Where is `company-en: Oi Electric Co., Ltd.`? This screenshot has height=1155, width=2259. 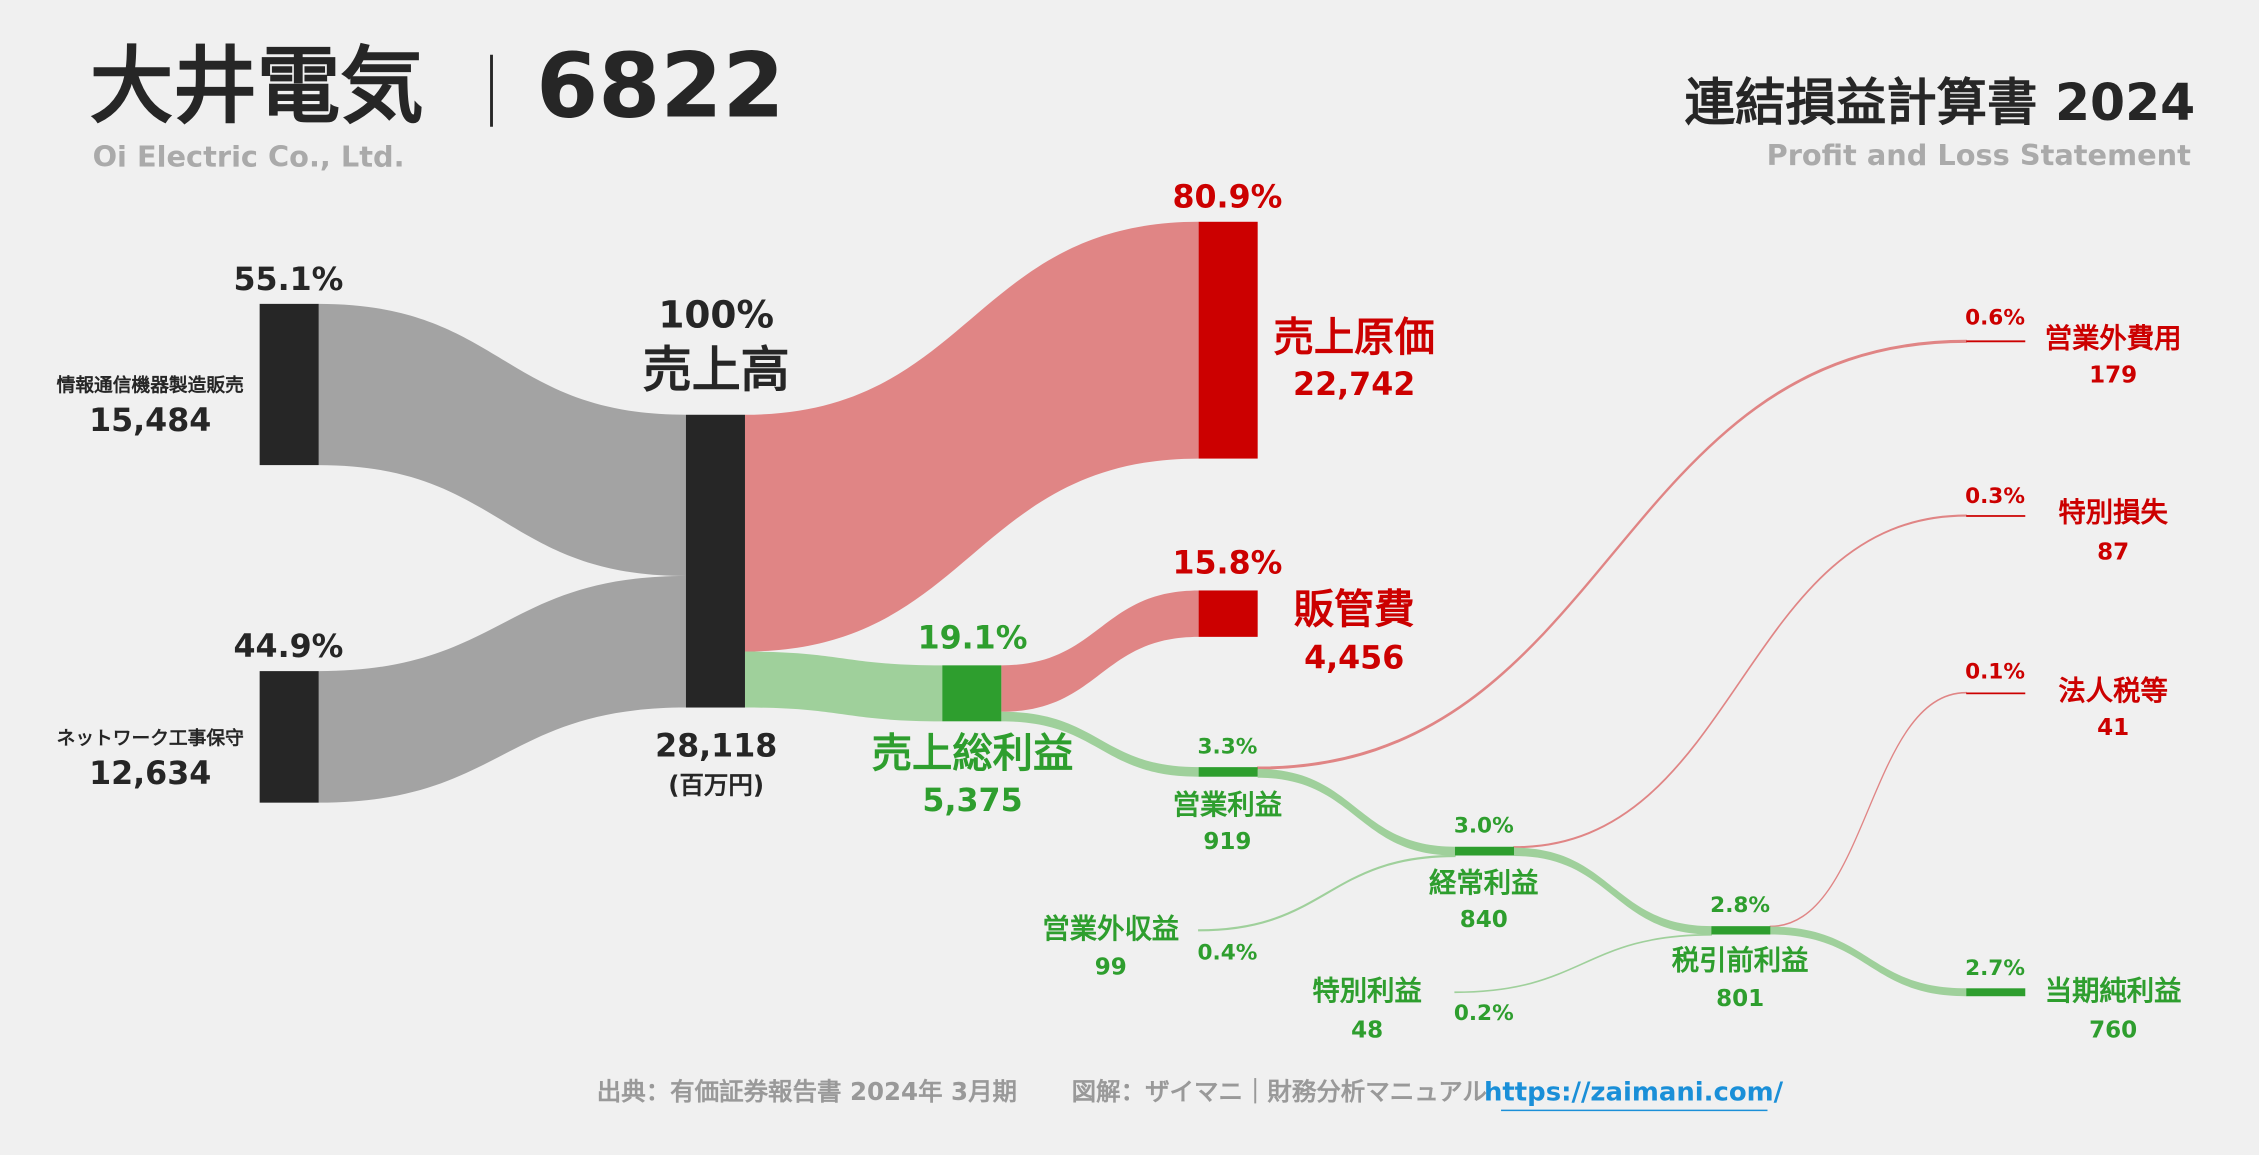 company-en: Oi Electric Co., Ltd. is located at coordinates (249, 156).